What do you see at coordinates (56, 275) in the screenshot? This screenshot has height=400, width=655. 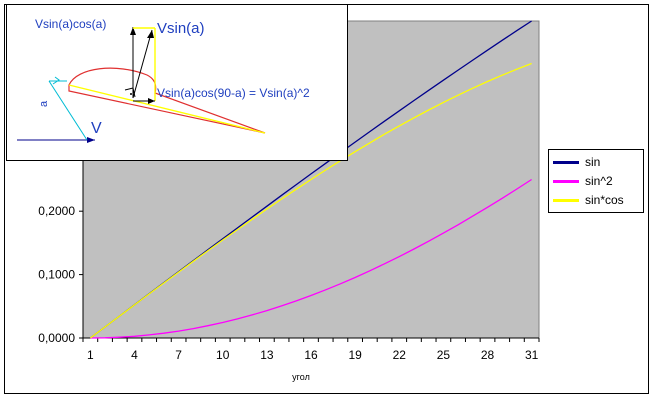 I see `y-tick-label: 0,1000` at bounding box center [56, 275].